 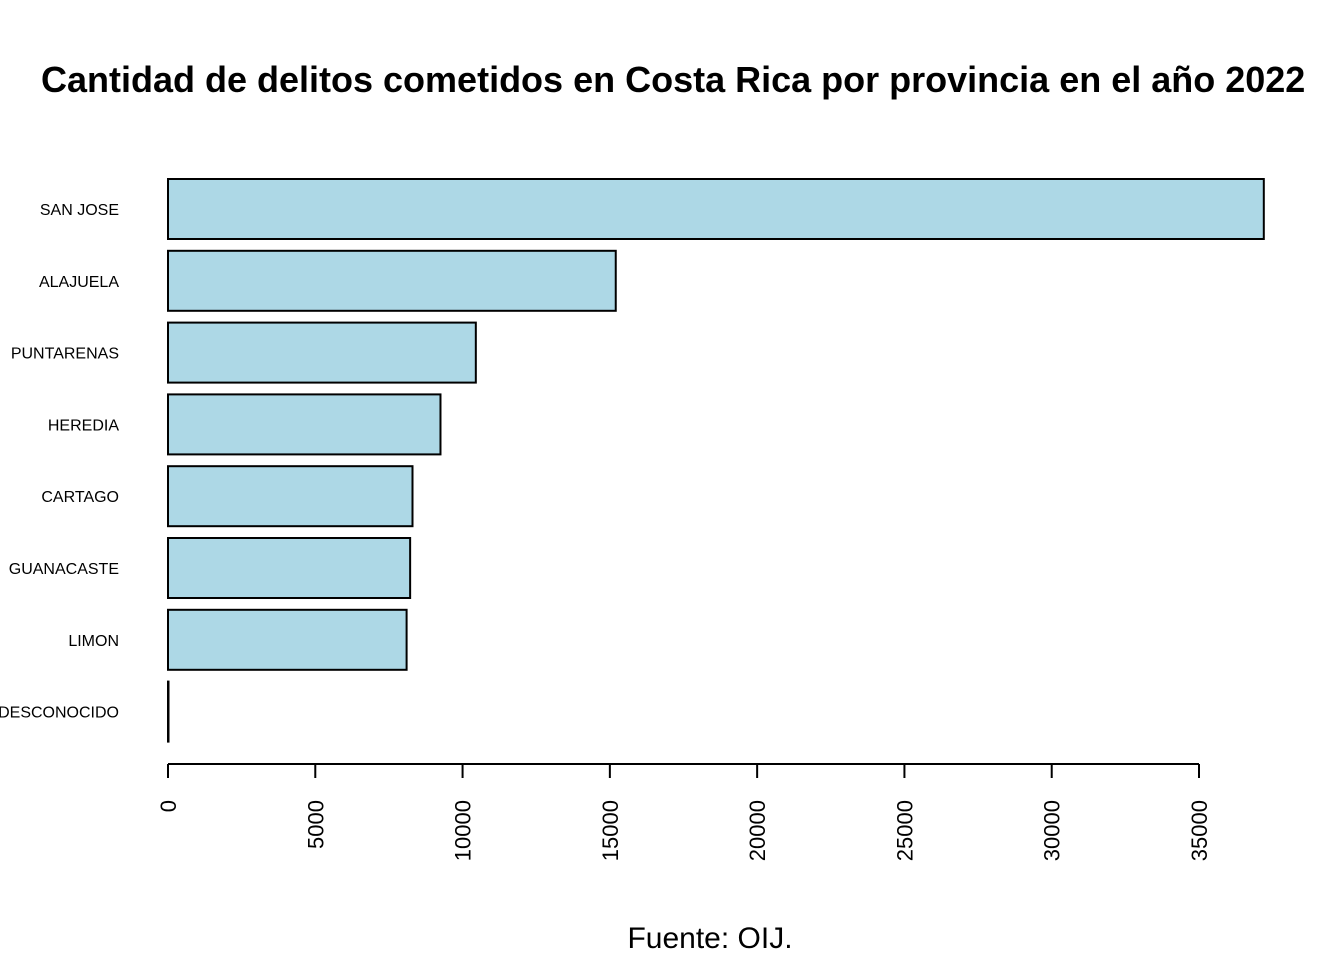 What do you see at coordinates (757, 830) in the screenshot?
I see `x-tick-label: 20000` at bounding box center [757, 830].